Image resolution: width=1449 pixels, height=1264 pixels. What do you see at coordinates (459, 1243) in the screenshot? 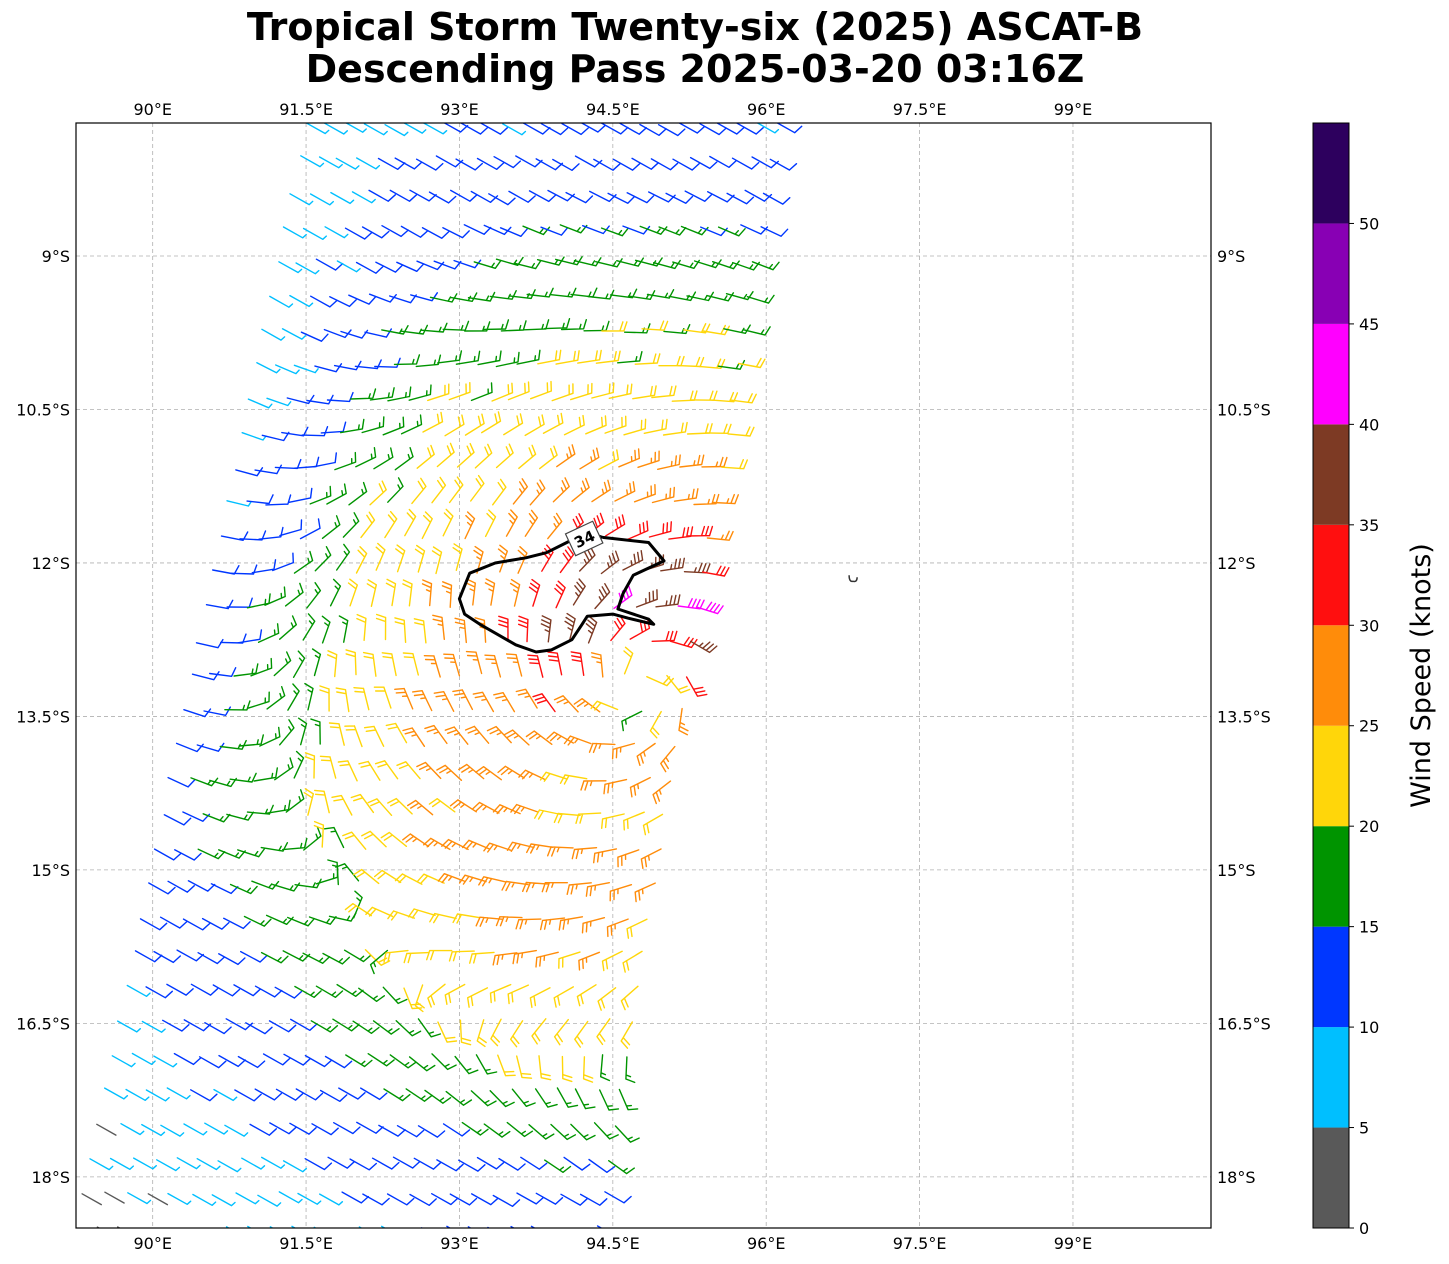
I see `x-tick-label-bottom: 93°E` at bounding box center [459, 1243].